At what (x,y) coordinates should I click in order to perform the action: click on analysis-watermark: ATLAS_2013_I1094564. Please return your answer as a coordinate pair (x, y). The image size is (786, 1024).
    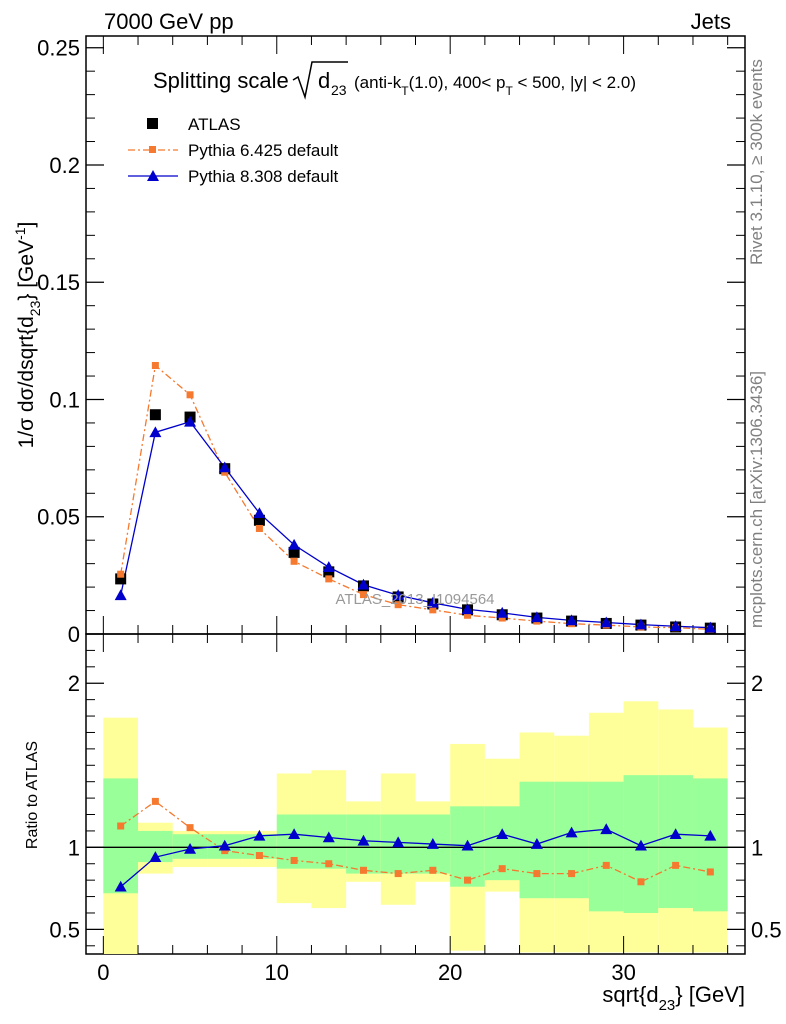
    Looking at the image, I should click on (414, 599).